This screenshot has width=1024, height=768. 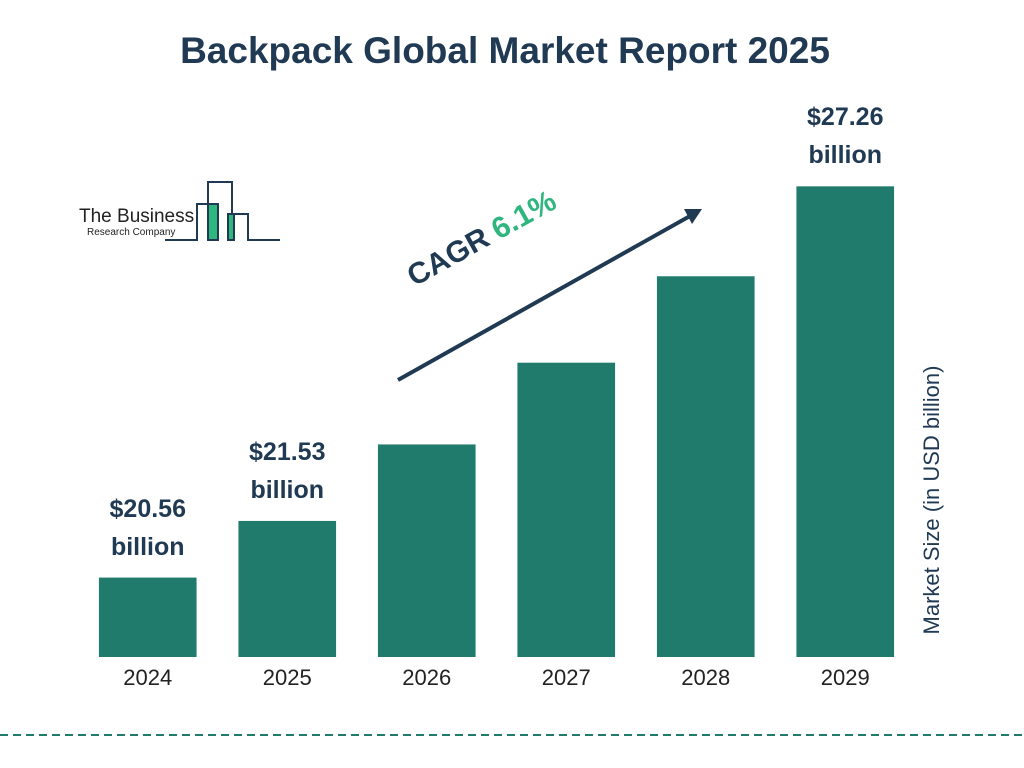 What do you see at coordinates (505, 50) in the screenshot?
I see `chart-title: Backpack Global Market Report 2025` at bounding box center [505, 50].